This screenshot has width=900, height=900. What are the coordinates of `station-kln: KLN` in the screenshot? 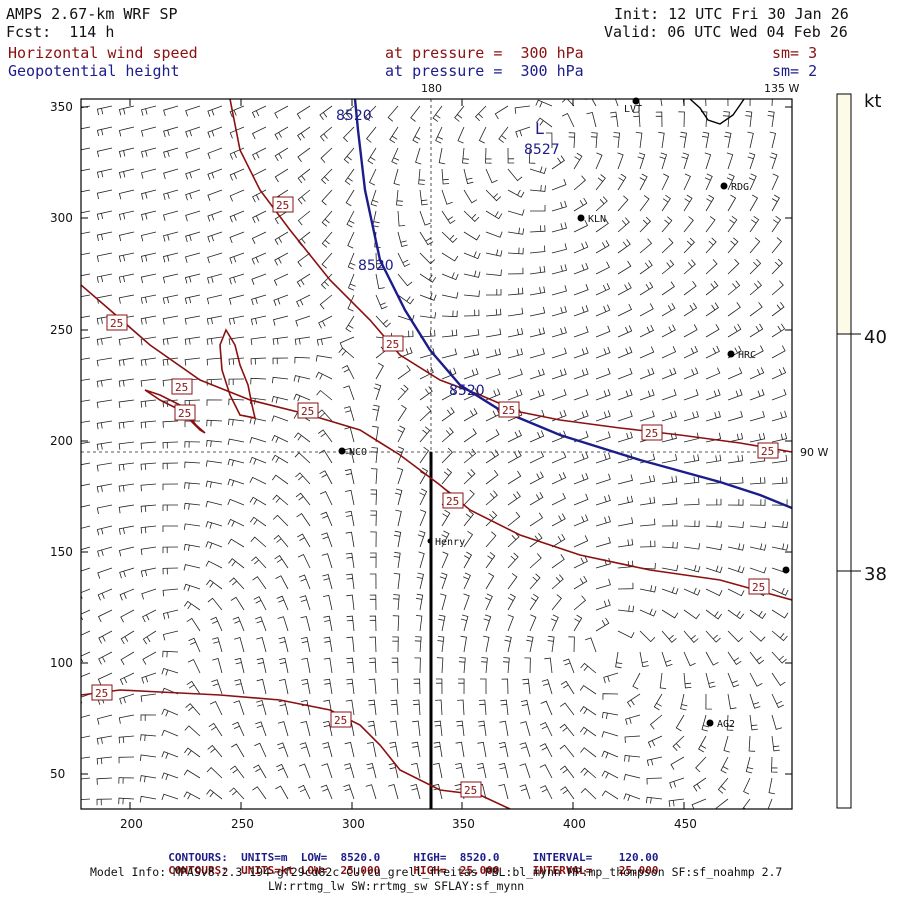 It's located at (591, 219).